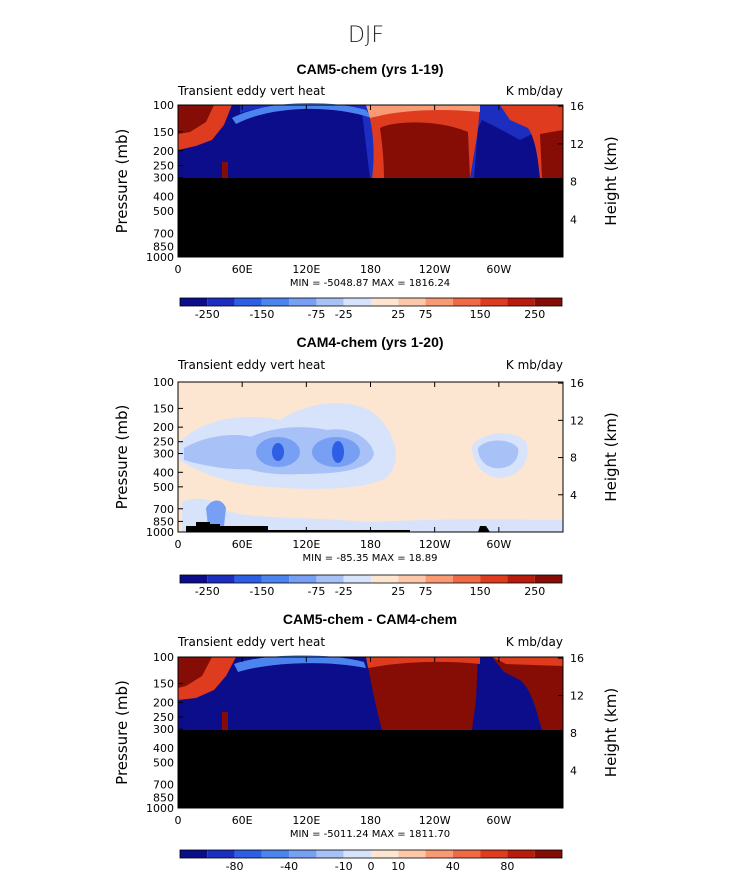 The height and width of the screenshot is (872, 733). Describe the element at coordinates (344, 314) in the screenshot. I see `panel-1-colorbar-label: -25` at that location.